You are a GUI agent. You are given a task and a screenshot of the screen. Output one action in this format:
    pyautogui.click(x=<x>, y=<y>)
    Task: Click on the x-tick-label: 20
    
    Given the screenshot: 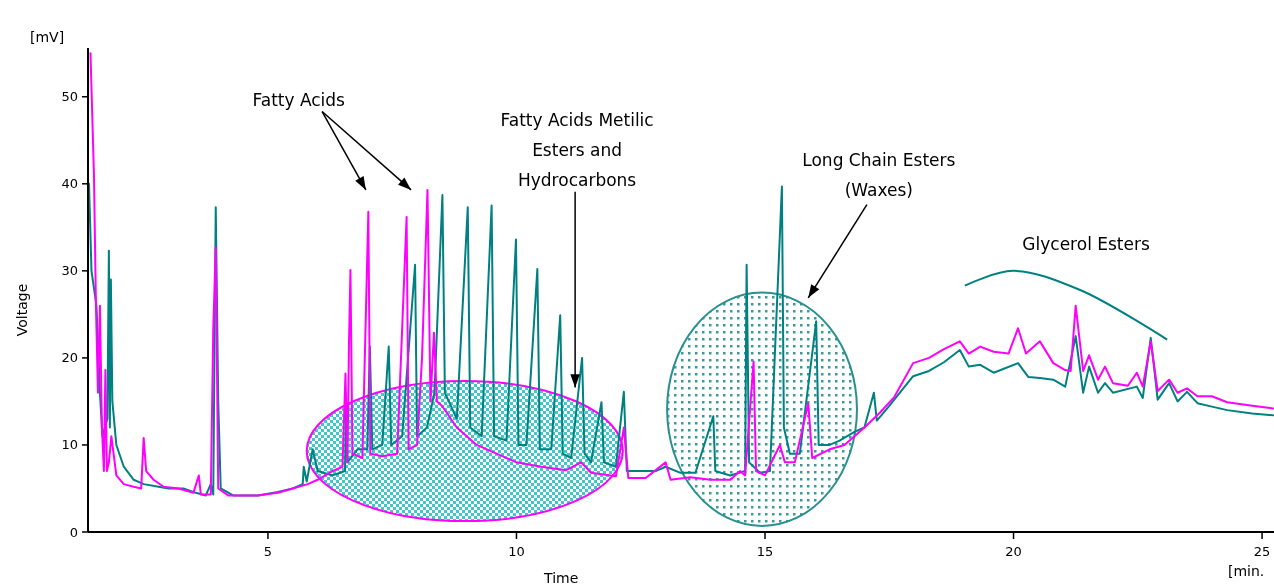 What is the action you would take?
    pyautogui.click(x=1013, y=551)
    